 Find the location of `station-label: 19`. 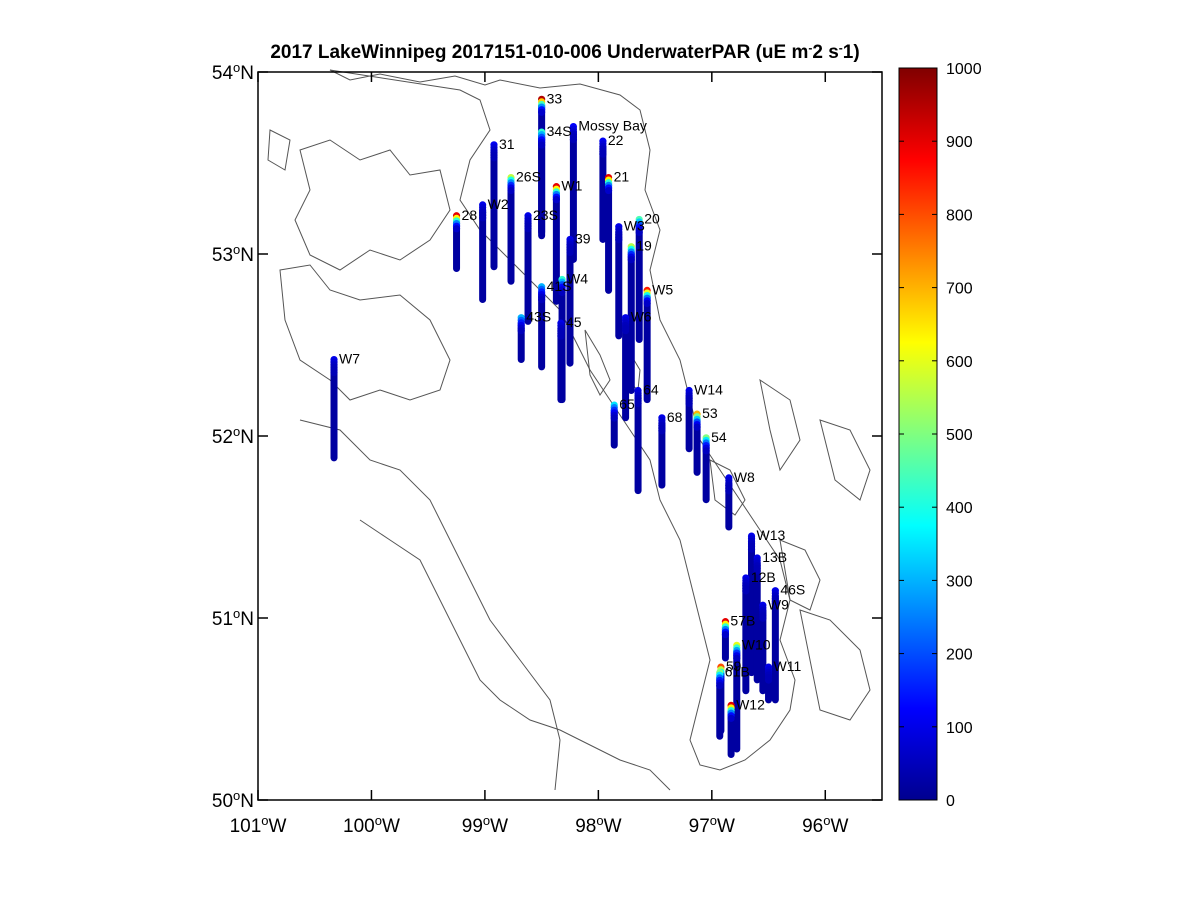

station-label: 19 is located at coordinates (644, 246).